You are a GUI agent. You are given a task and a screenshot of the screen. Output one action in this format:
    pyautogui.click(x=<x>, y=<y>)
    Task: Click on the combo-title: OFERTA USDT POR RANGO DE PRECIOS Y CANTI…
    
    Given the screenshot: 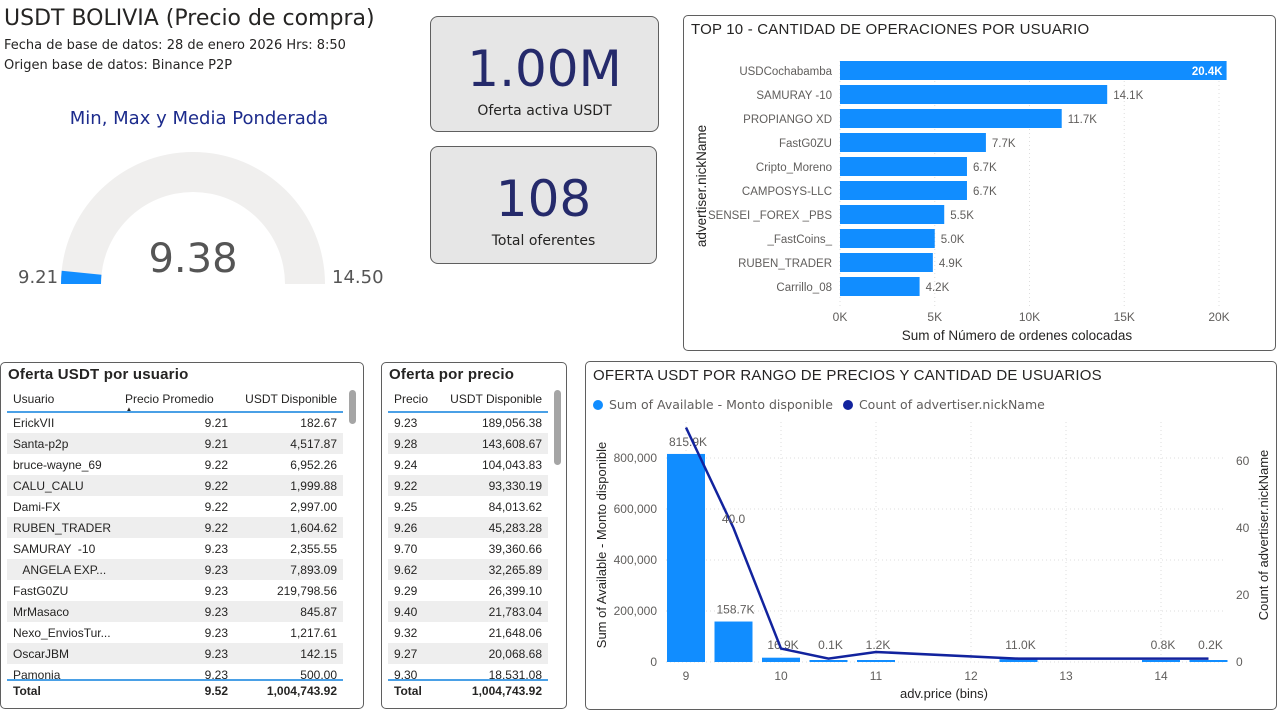 What is the action you would take?
    pyautogui.click(x=847, y=375)
    